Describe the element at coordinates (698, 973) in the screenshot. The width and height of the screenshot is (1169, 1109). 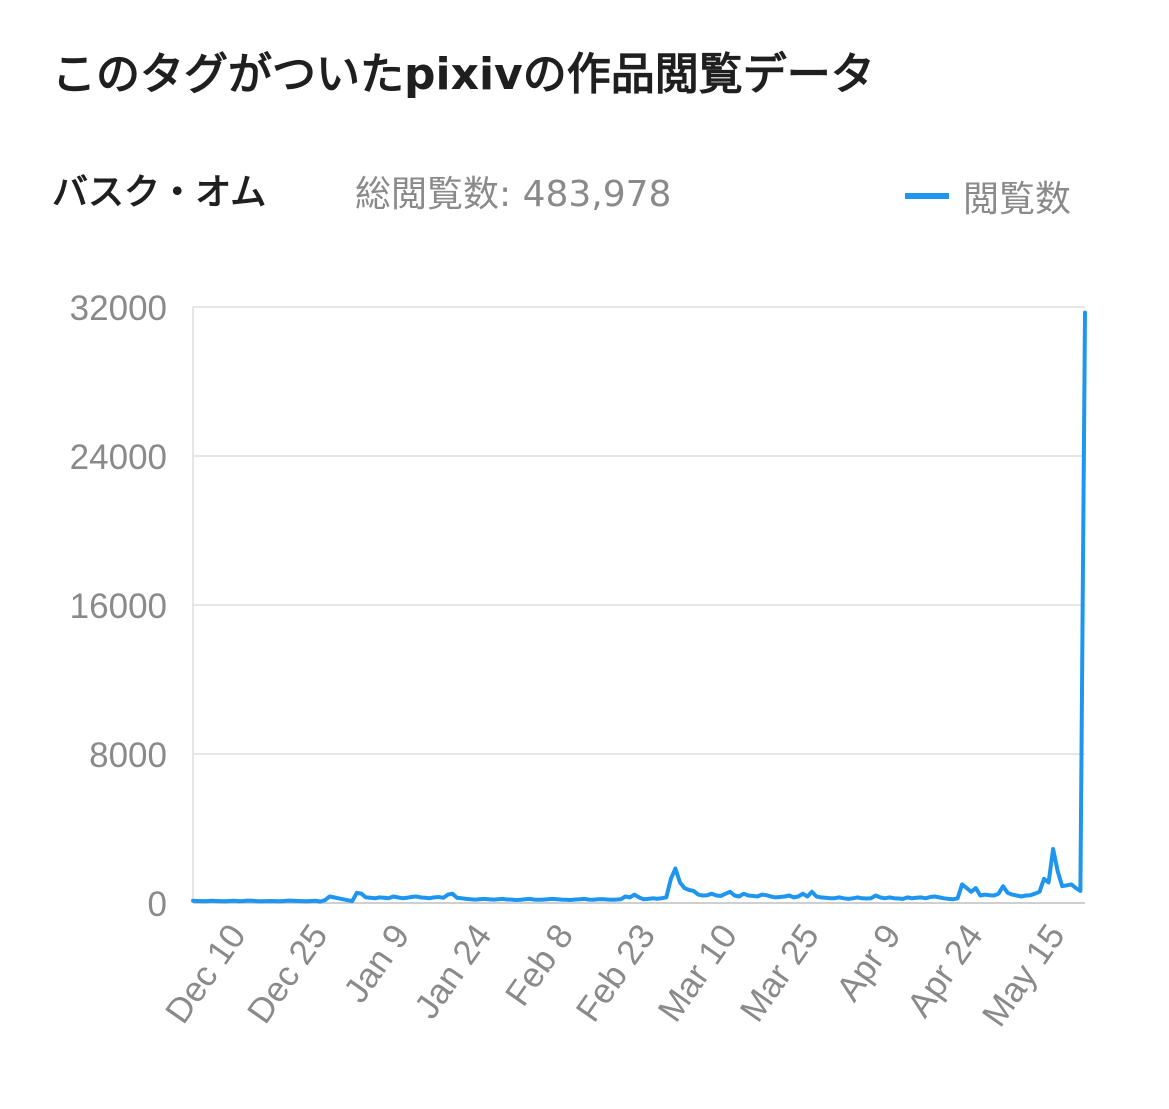
I see `x-tick-label: Mar 10` at that location.